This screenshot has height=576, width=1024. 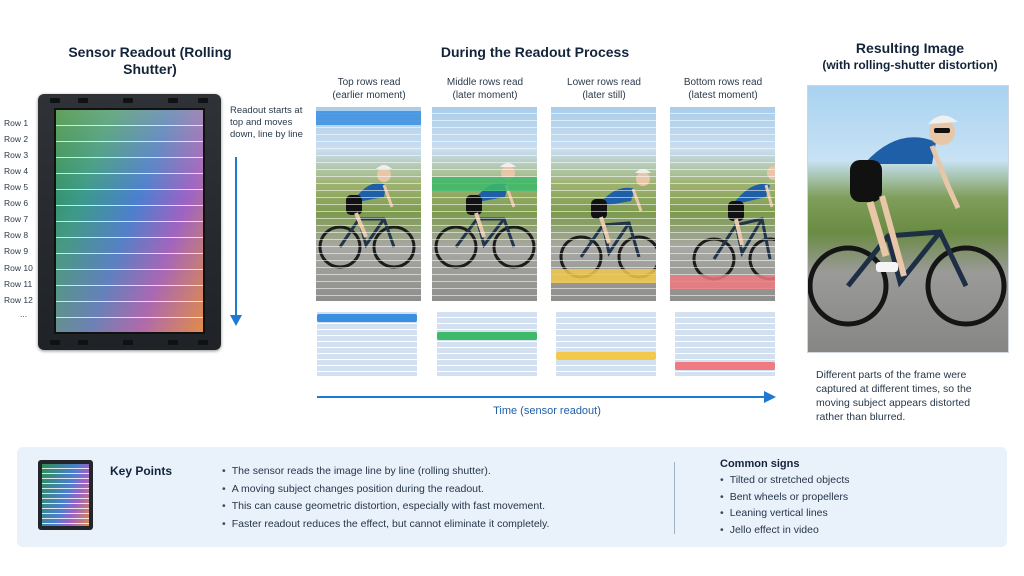 What do you see at coordinates (770, 397) in the screenshot?
I see `time-arrow-head` at bounding box center [770, 397].